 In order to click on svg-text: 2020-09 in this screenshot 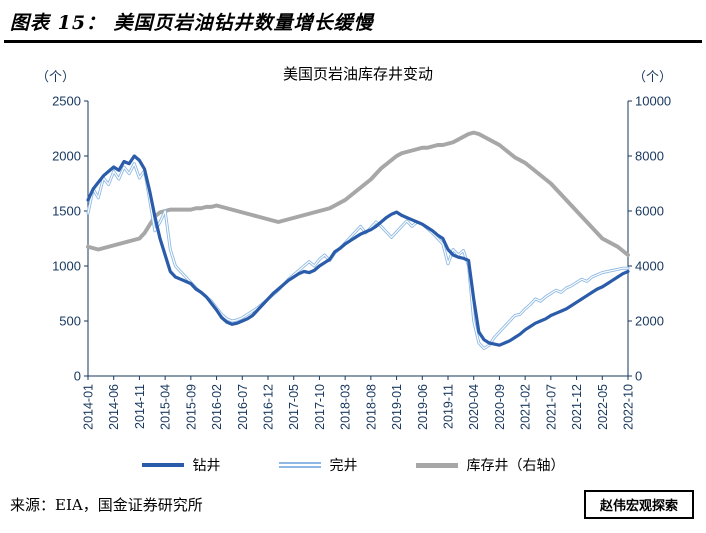, I will do `click(500, 407)`.